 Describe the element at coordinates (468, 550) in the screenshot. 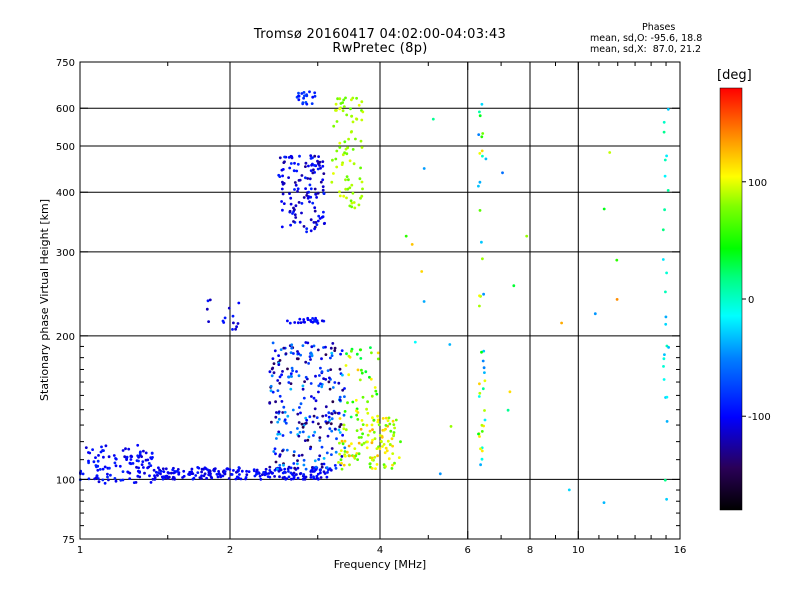

I see `x-tick-label: 6` at that location.